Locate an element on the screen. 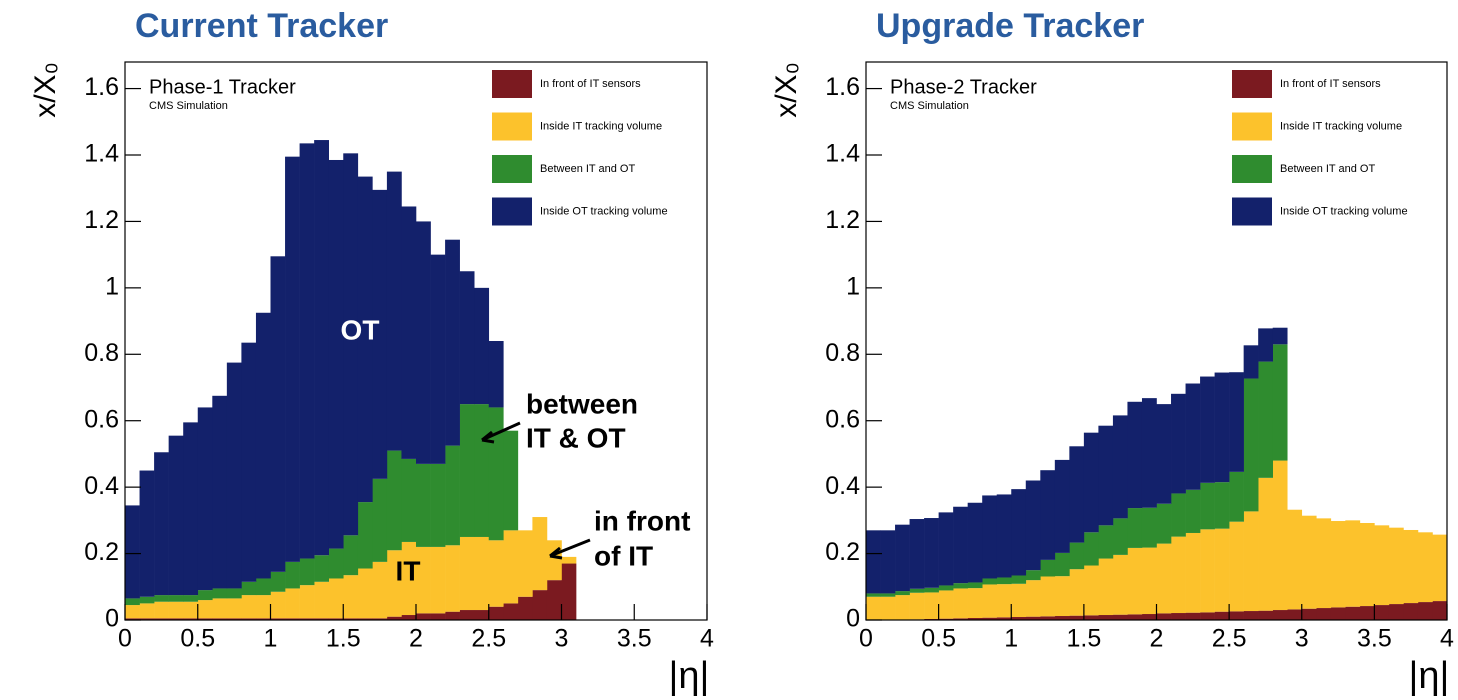  y-tick-label: 1.2 is located at coordinates (101, 220).